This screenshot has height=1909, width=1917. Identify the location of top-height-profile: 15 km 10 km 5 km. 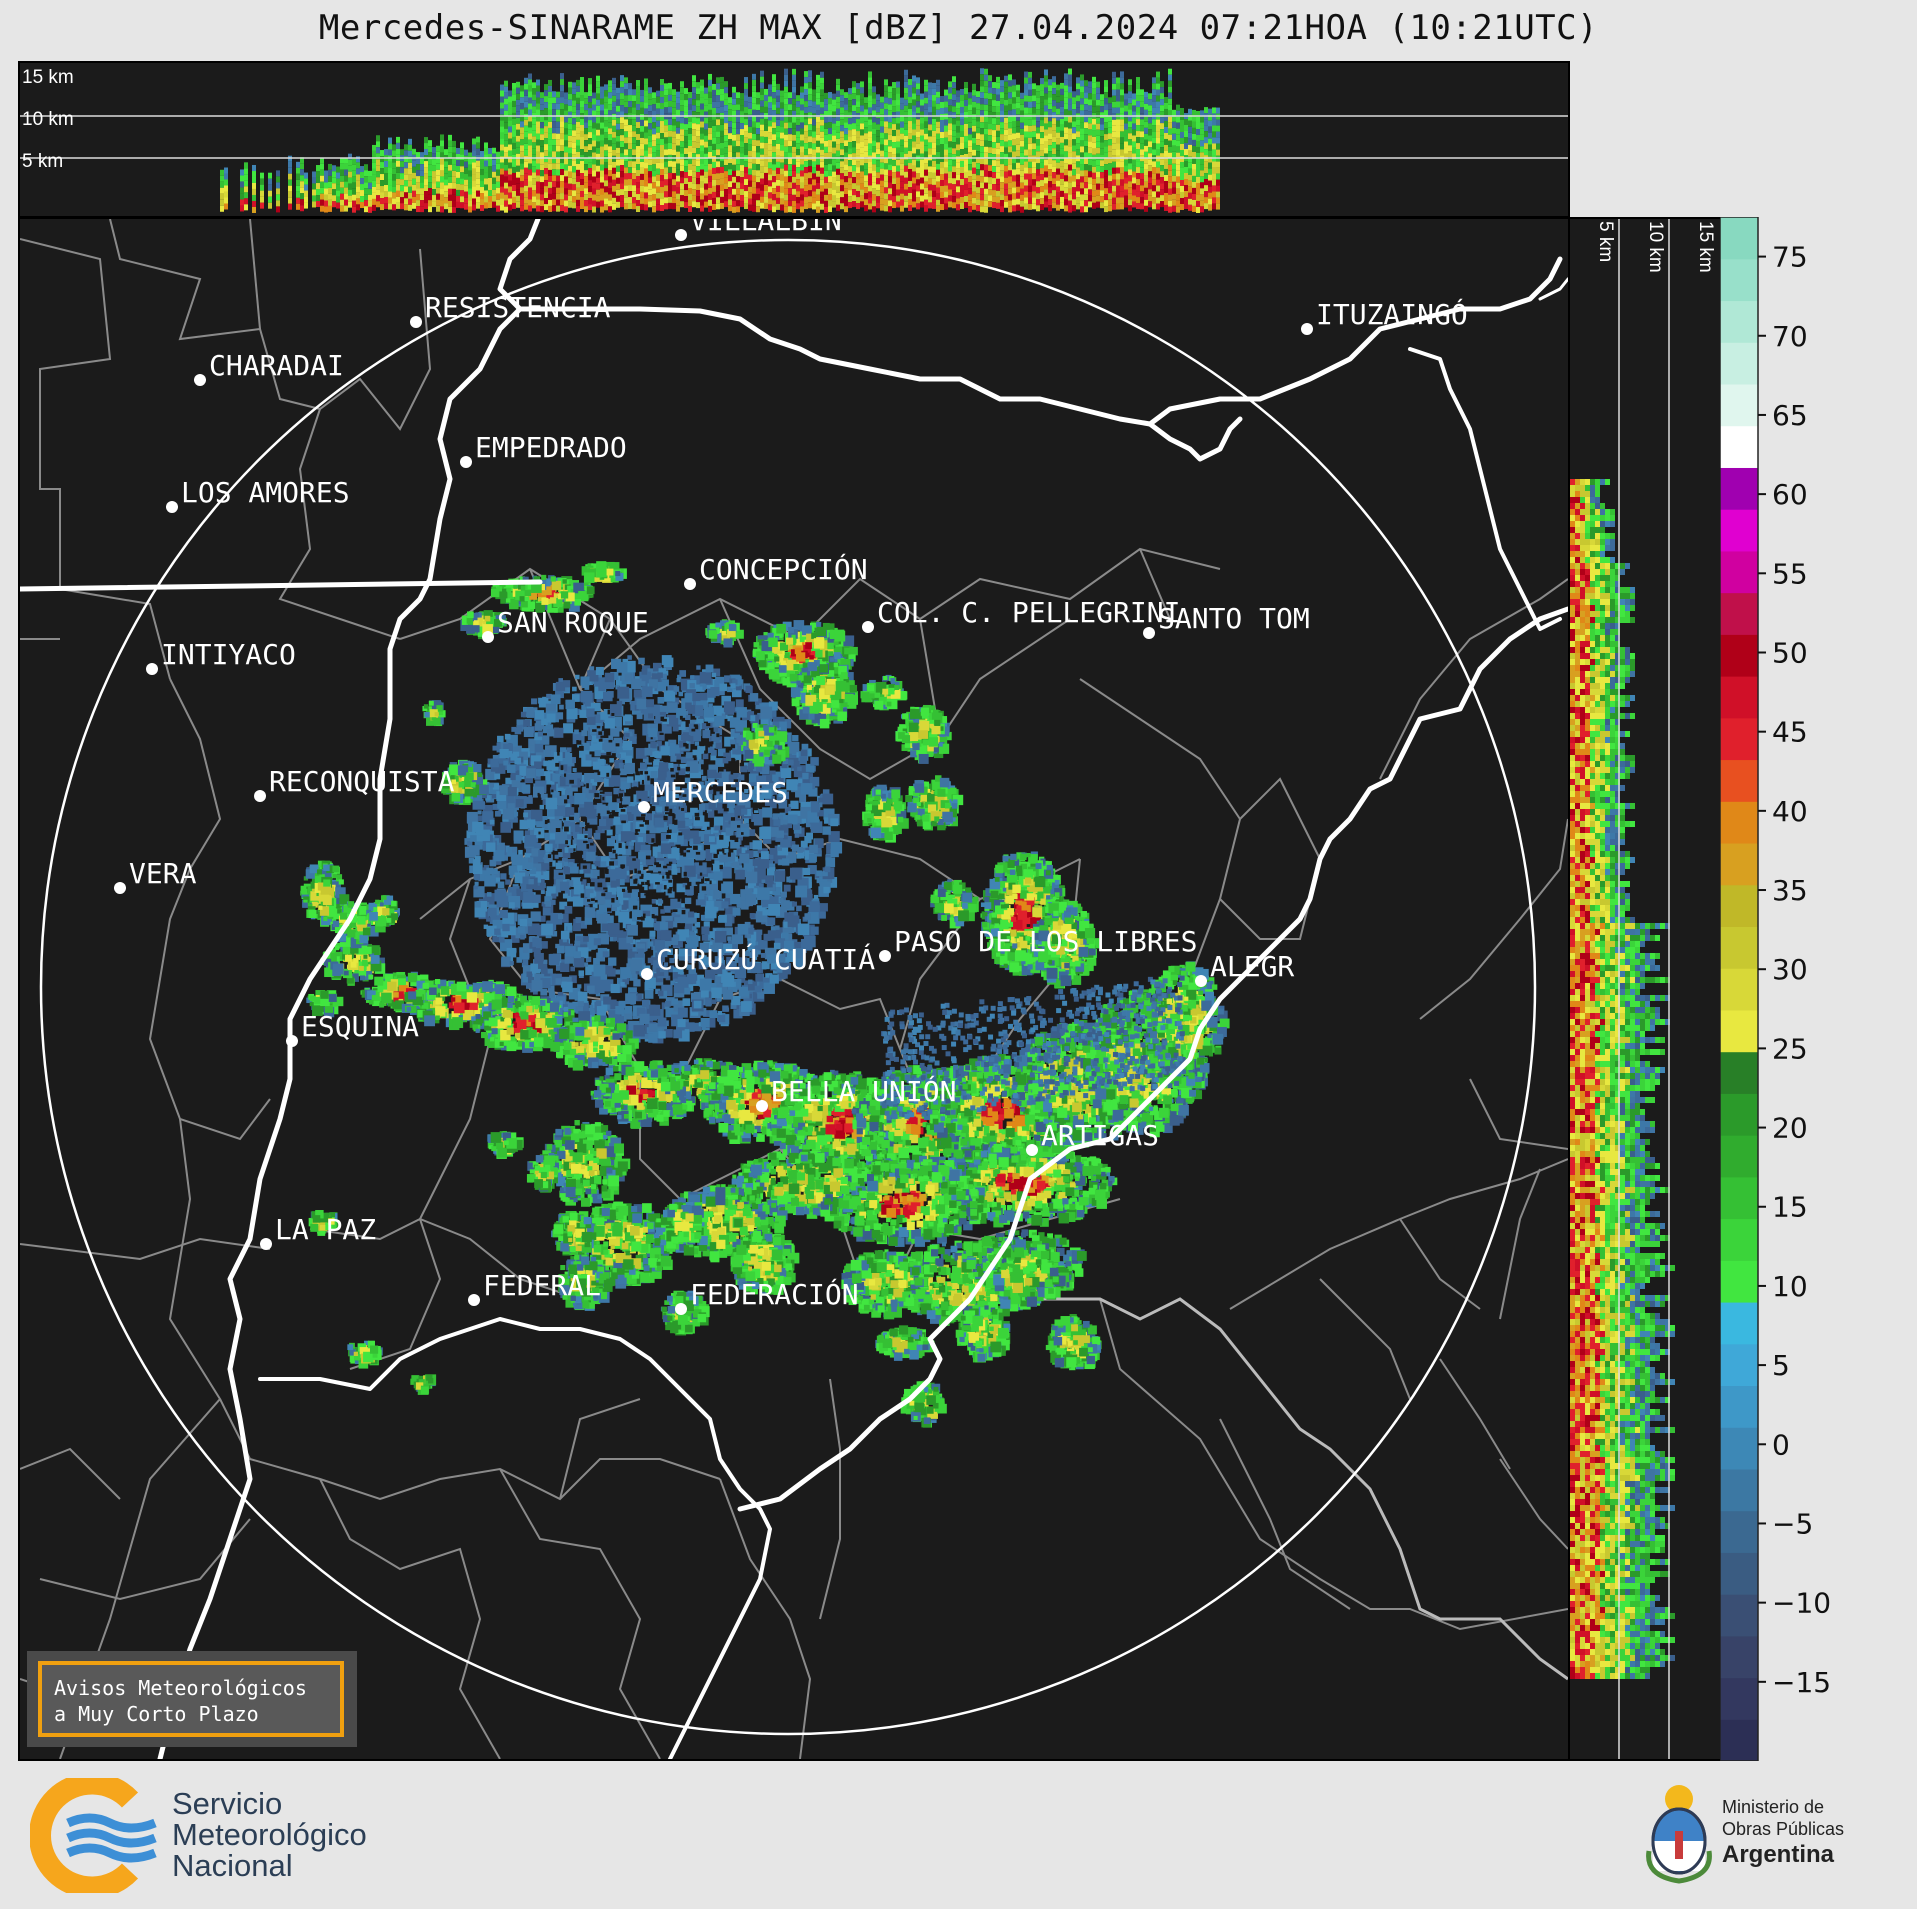
(794, 139).